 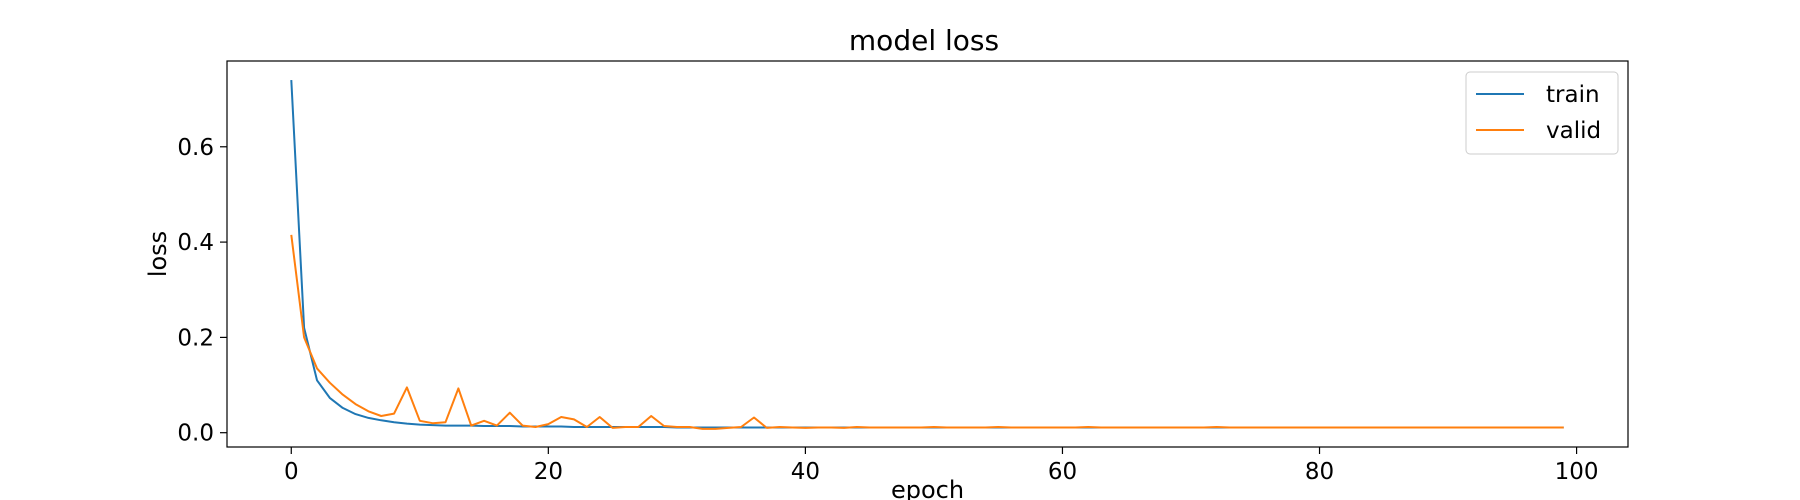 I want to click on legend: train valid, so click(x=1542, y=113).